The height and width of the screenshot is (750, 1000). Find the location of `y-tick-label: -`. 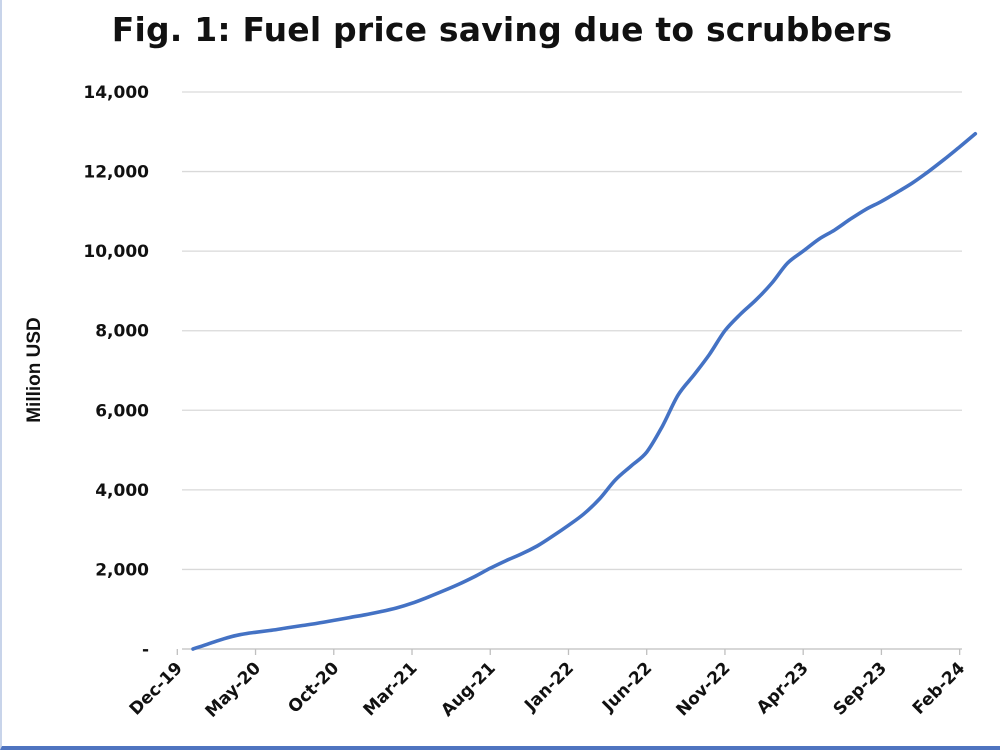

y-tick-label: - is located at coordinates (145, 650).